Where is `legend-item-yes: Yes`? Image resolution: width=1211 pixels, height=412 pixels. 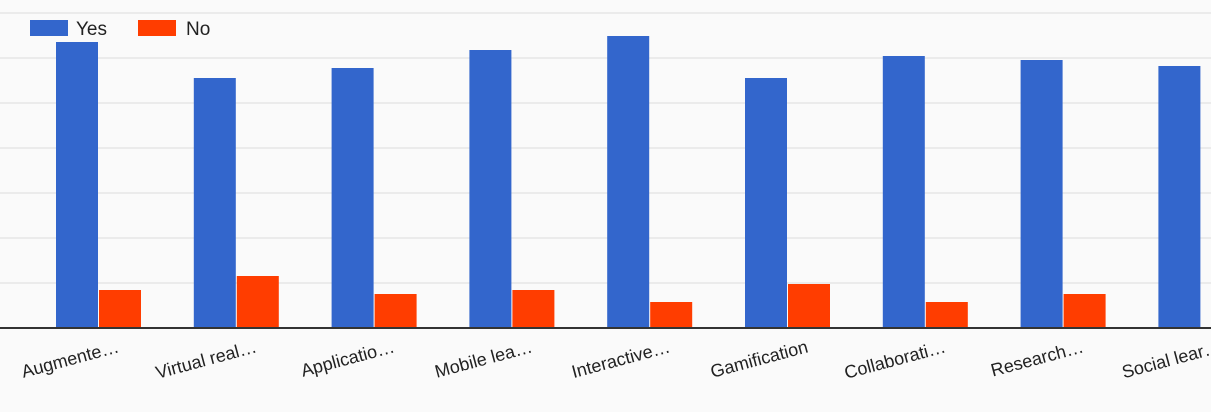 legend-item-yes: Yes is located at coordinates (68, 29).